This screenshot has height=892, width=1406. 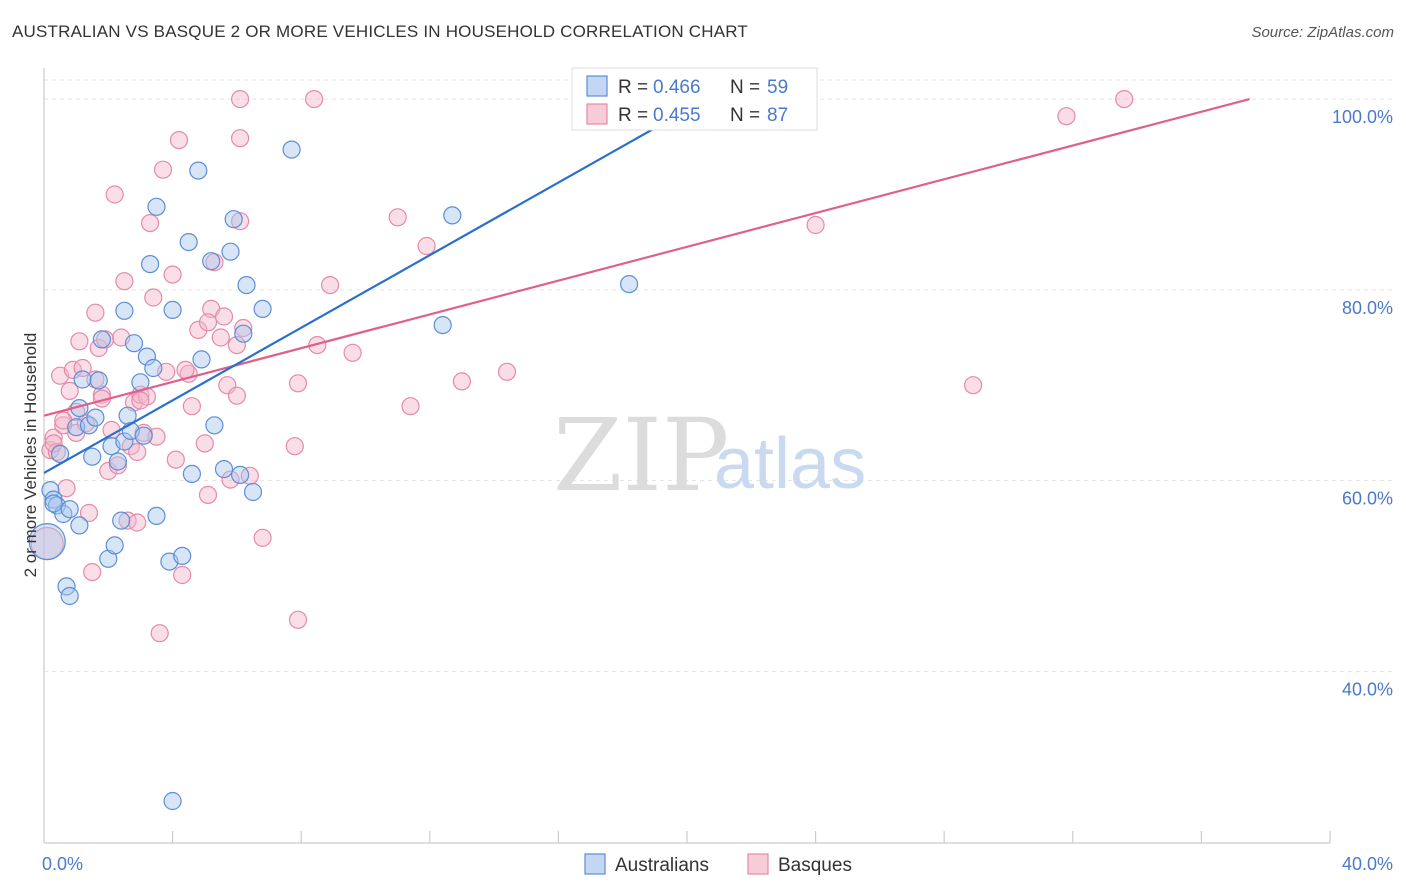 I want to click on basques-legend-swatch, so click(x=758, y=864).